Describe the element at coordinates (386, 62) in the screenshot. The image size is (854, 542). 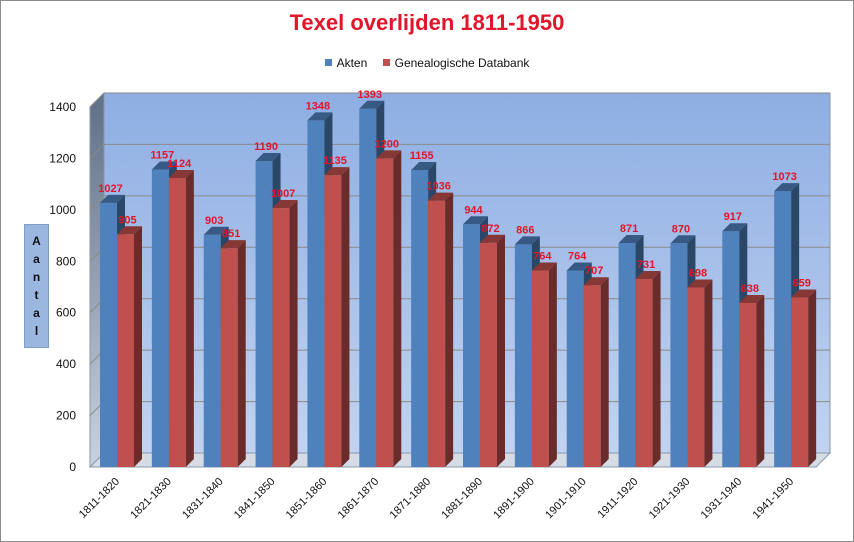
I see `legend-swatch-genealogische-databank` at that location.